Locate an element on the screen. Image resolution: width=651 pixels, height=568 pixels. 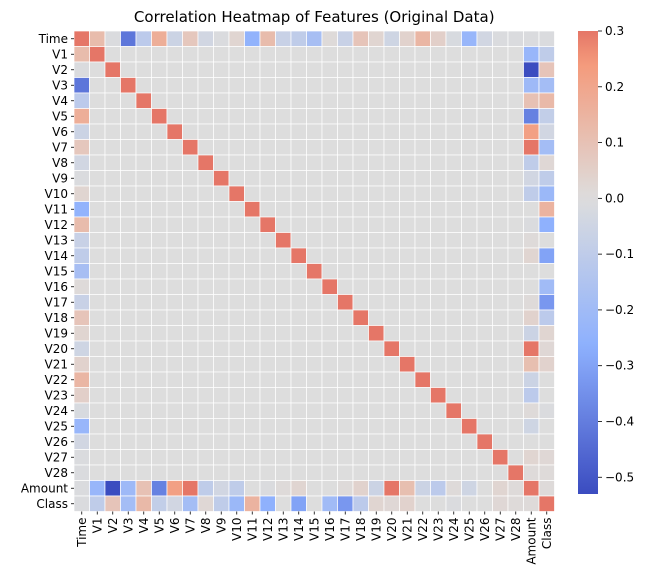
heatmap-cell-V11-V10 is located at coordinates (236, 209).